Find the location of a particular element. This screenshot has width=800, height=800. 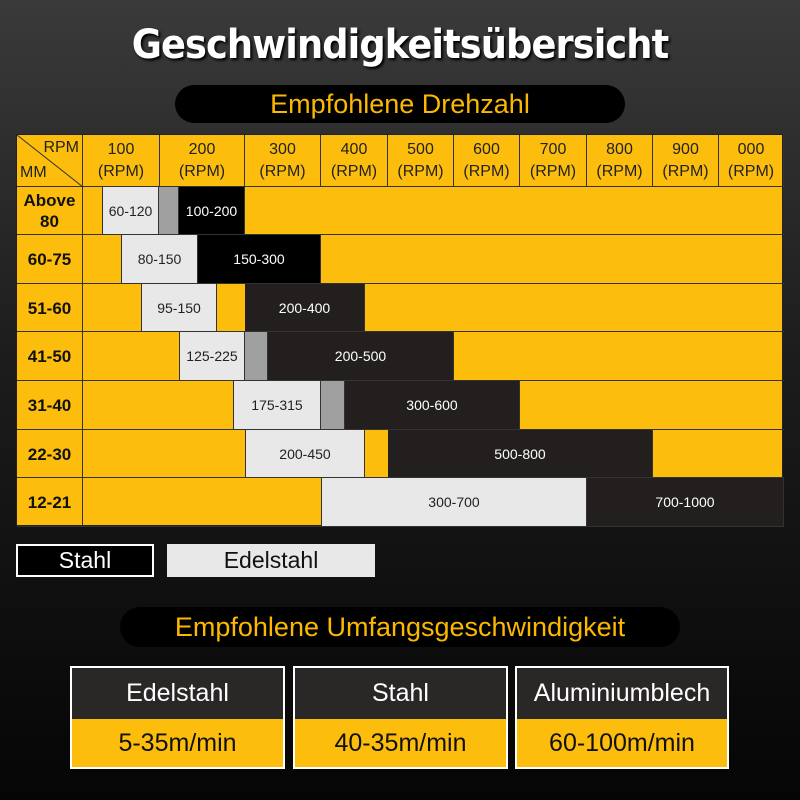

column-header: 300 (RPM) is located at coordinates (283, 161).